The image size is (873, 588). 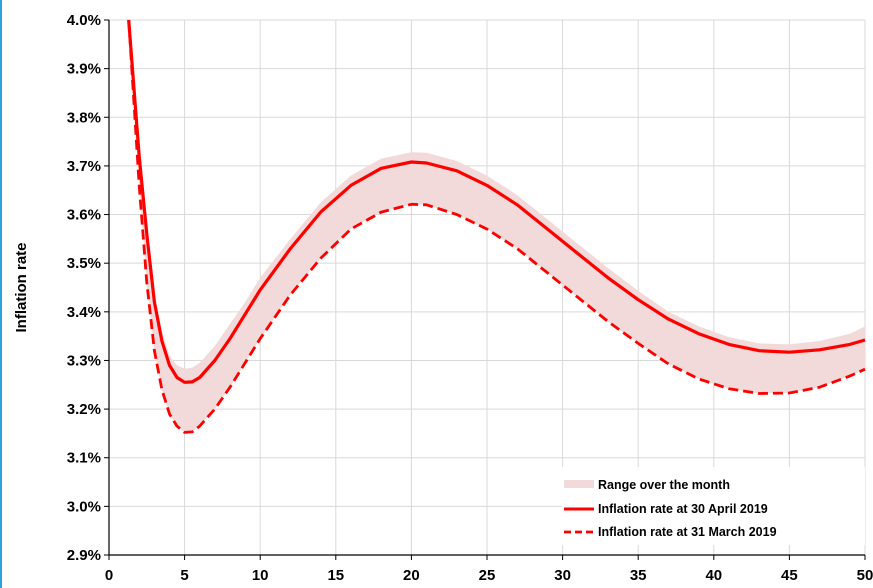 I want to click on x-tick-label: 0, so click(x=109, y=575).